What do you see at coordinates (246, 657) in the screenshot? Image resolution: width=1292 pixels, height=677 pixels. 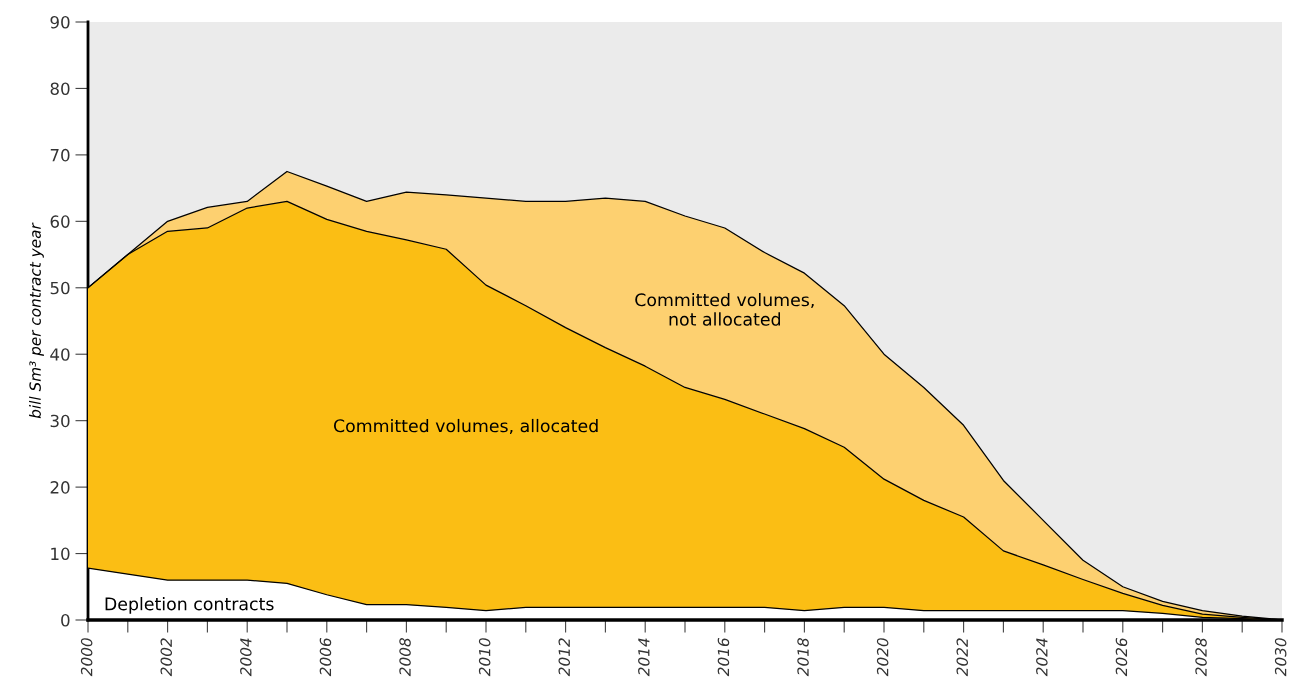 I see `x-tick-label: 2004` at bounding box center [246, 657].